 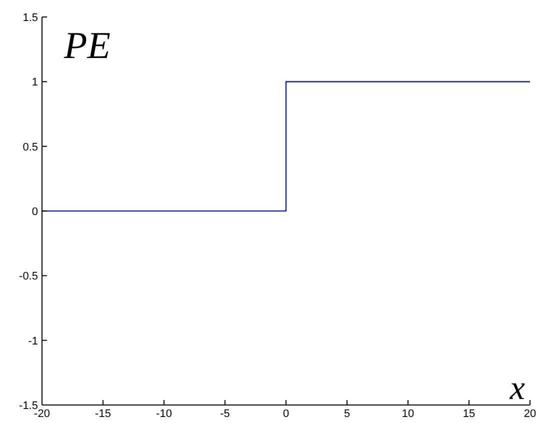 I want to click on y-tick-label: 0, so click(x=35, y=212).